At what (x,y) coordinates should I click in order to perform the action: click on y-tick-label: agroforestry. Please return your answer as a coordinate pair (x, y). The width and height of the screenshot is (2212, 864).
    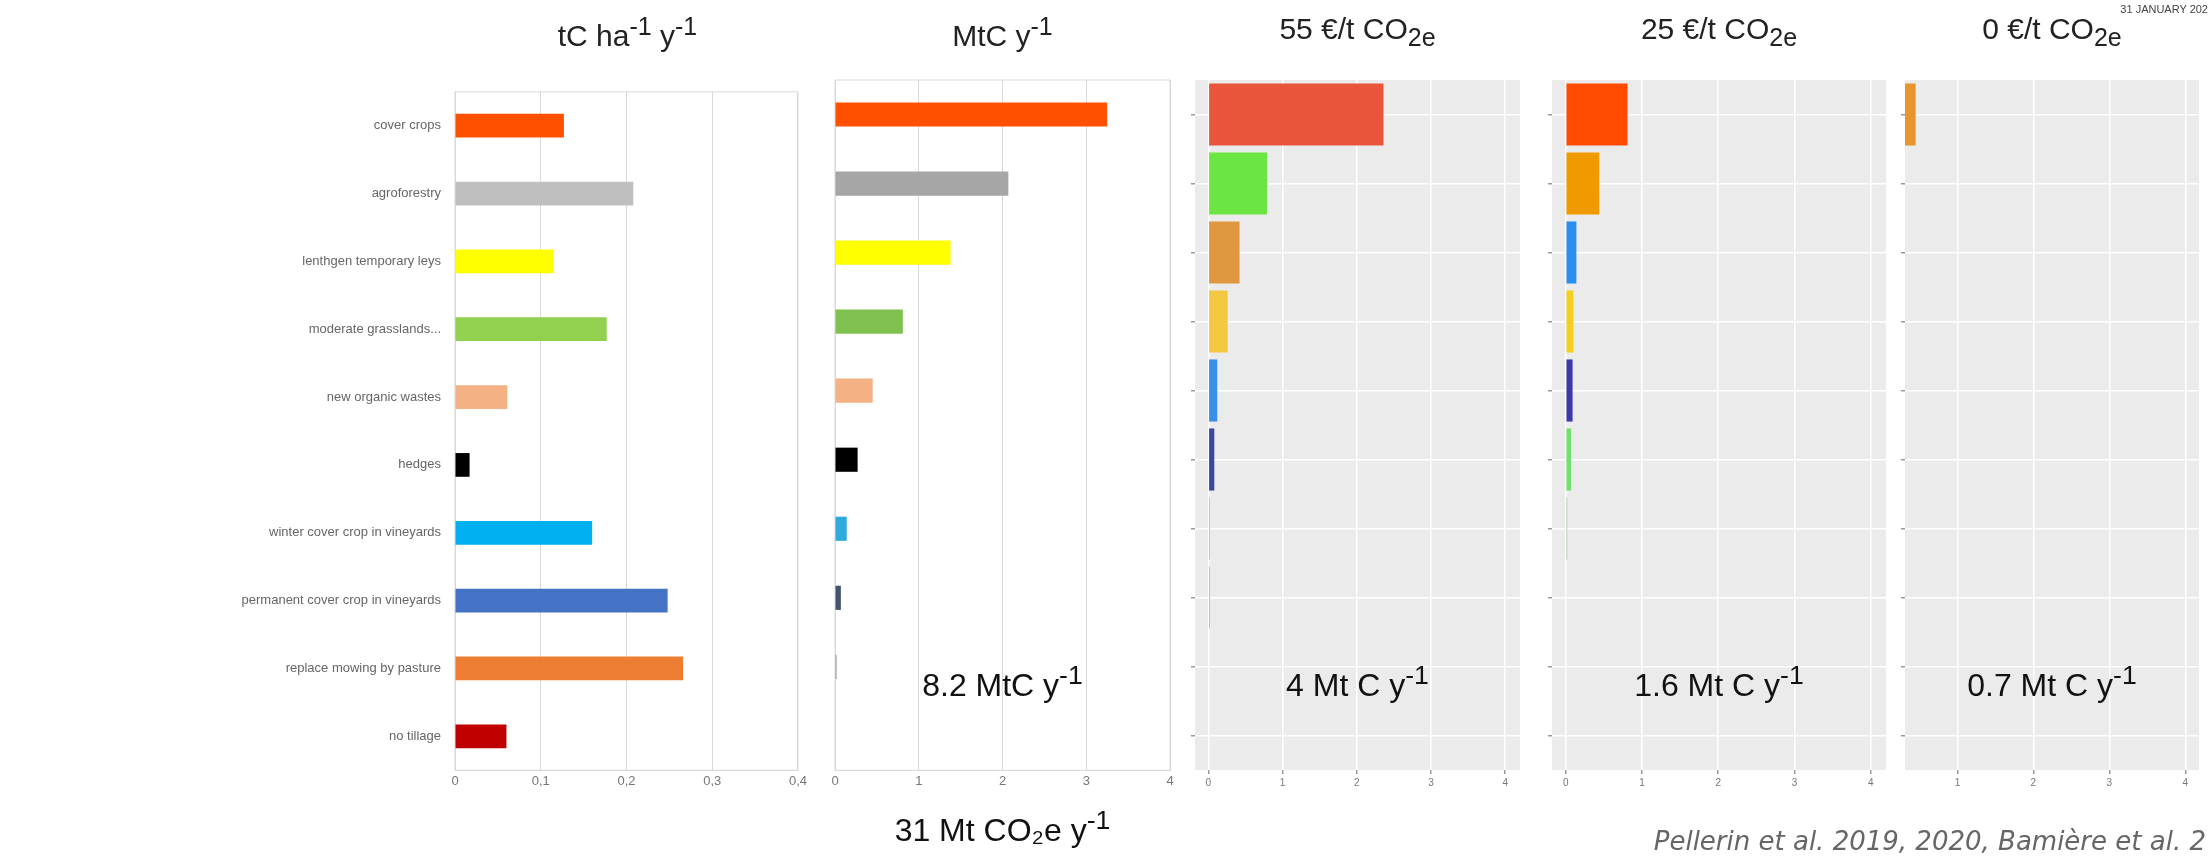
    Looking at the image, I should click on (406, 193).